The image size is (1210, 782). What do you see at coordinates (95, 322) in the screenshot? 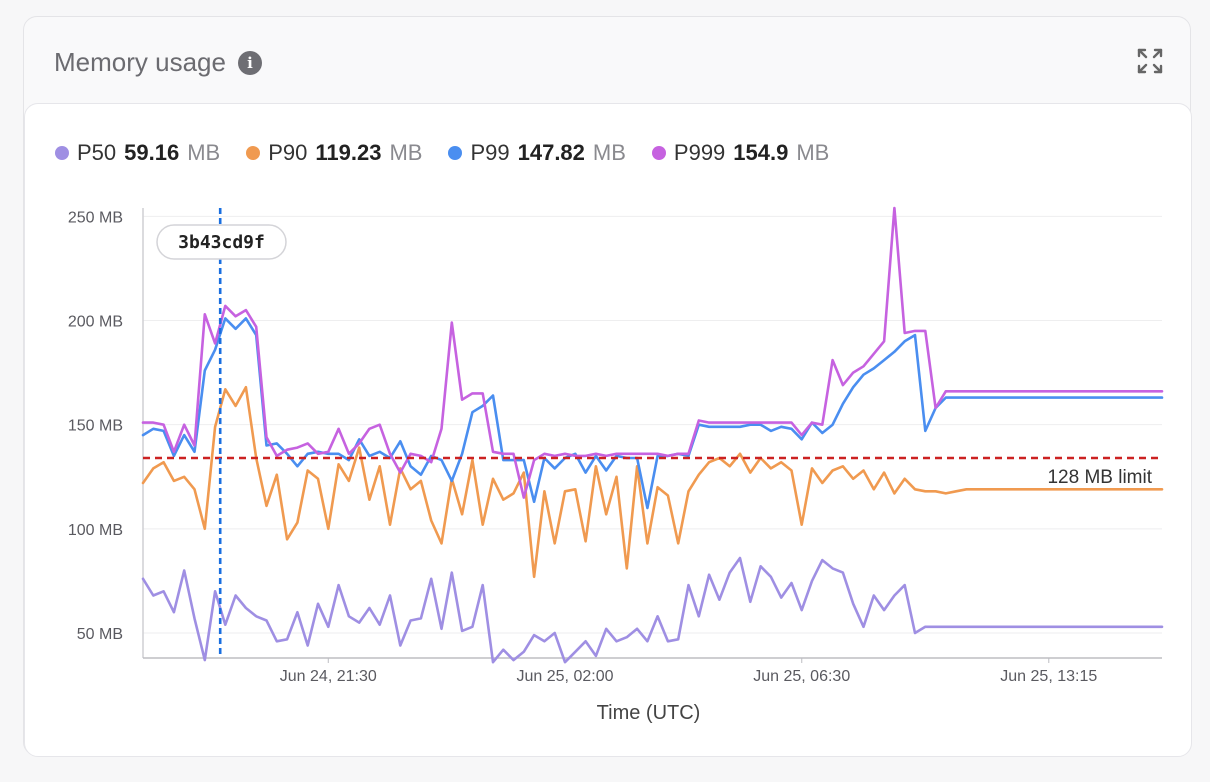
I see `y-tick-label: 200 MB` at bounding box center [95, 322].